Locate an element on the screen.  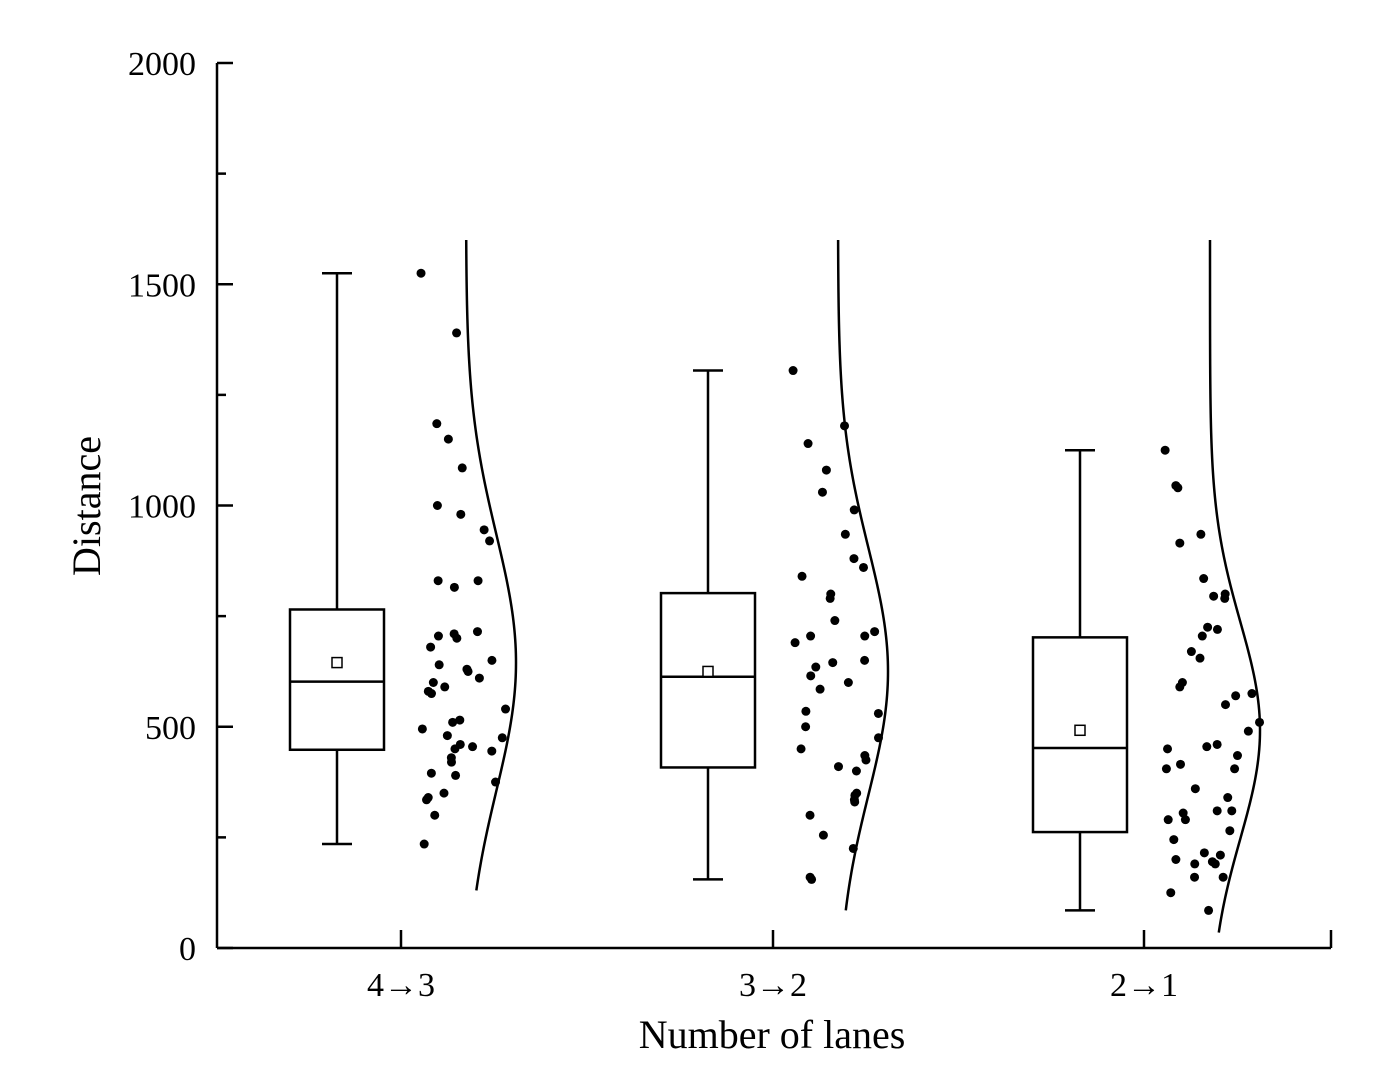
y-tick-label: 1500 is located at coordinates (162, 285).